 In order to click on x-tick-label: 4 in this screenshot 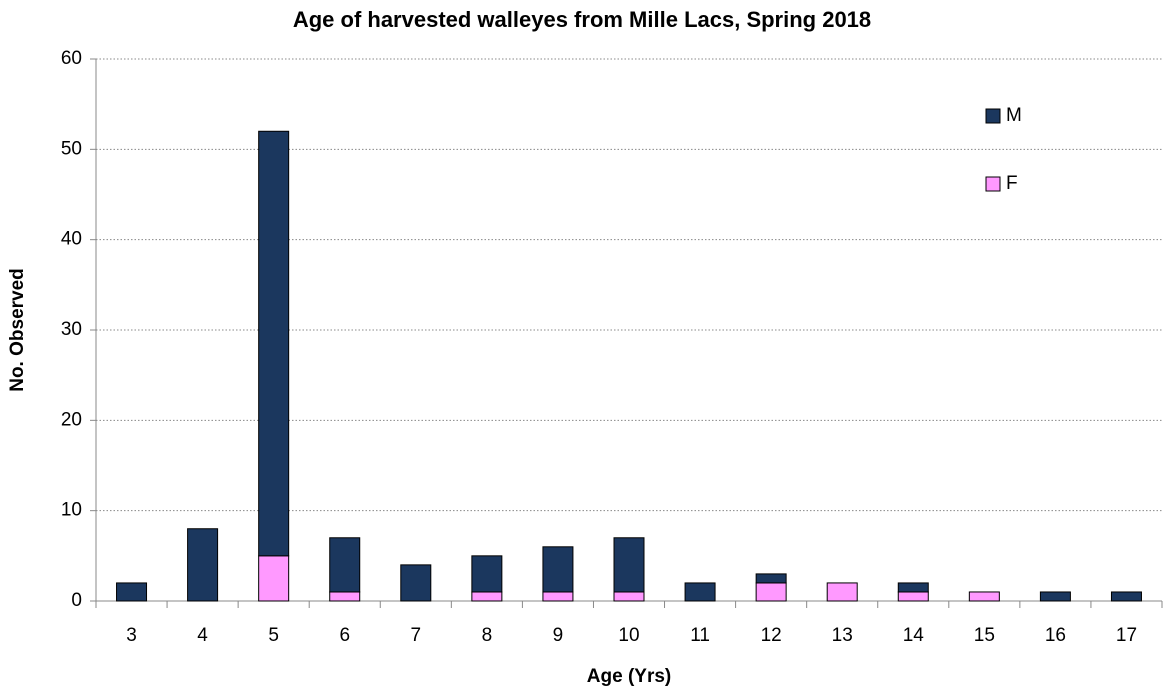, I will do `click(202, 635)`.